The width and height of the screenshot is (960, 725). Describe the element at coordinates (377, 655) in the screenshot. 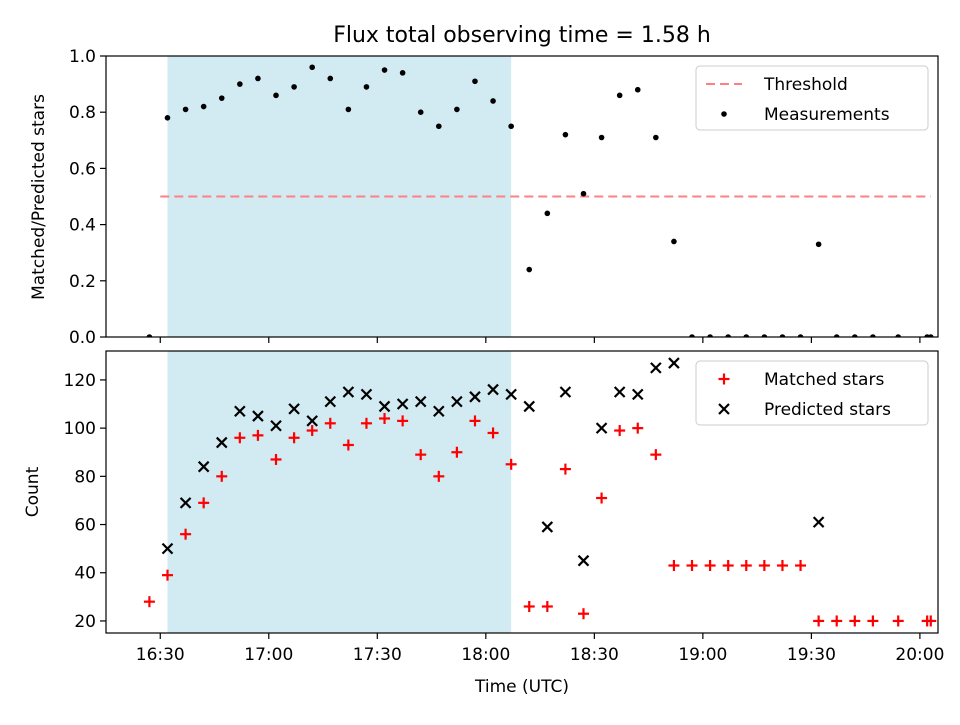

I see `x-tick-label: 17:30` at that location.